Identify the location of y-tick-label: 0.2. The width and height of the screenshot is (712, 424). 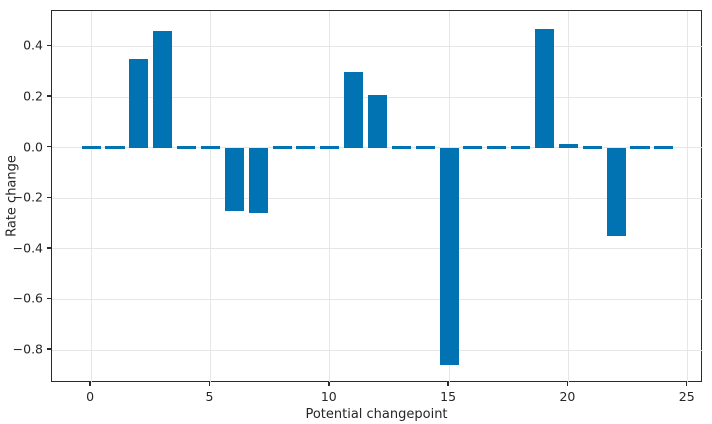
(33, 96).